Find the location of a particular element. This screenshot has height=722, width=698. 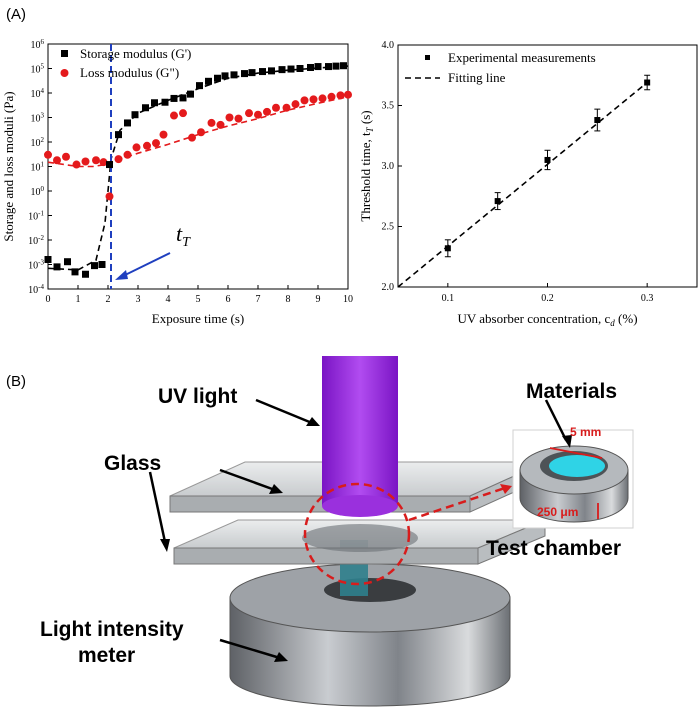

materials-label: Materials is located at coordinates (571, 391).